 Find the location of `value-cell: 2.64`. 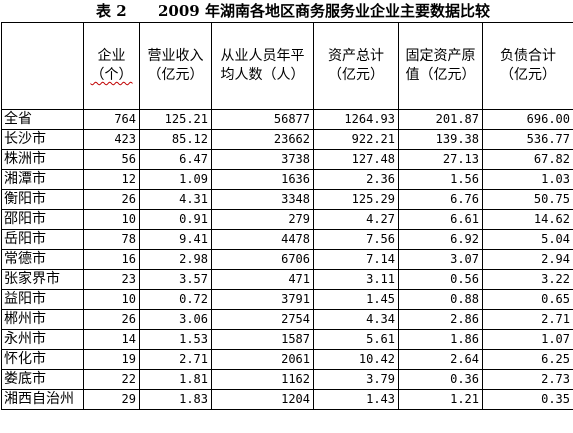

value-cell: 2.64 is located at coordinates (440, 359).